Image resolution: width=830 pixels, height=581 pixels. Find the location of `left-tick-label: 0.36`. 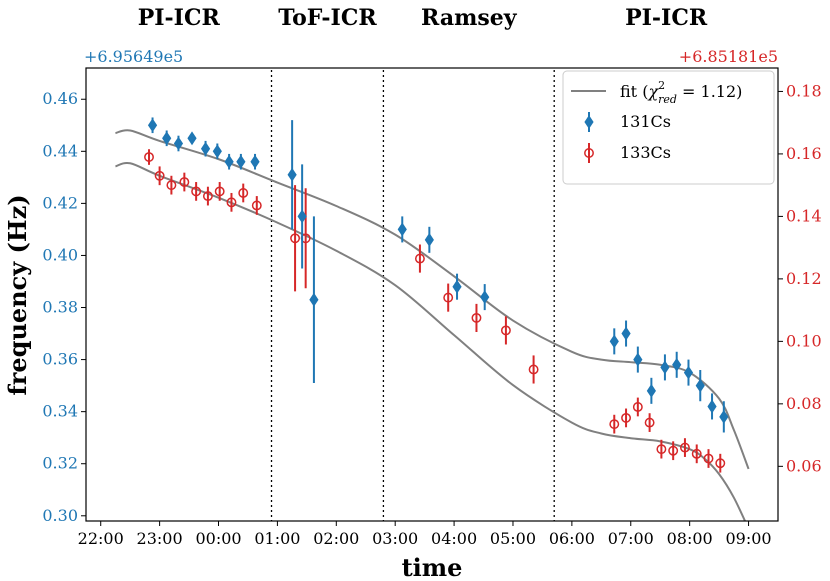

left-tick-label: 0.36 is located at coordinates (60, 359).